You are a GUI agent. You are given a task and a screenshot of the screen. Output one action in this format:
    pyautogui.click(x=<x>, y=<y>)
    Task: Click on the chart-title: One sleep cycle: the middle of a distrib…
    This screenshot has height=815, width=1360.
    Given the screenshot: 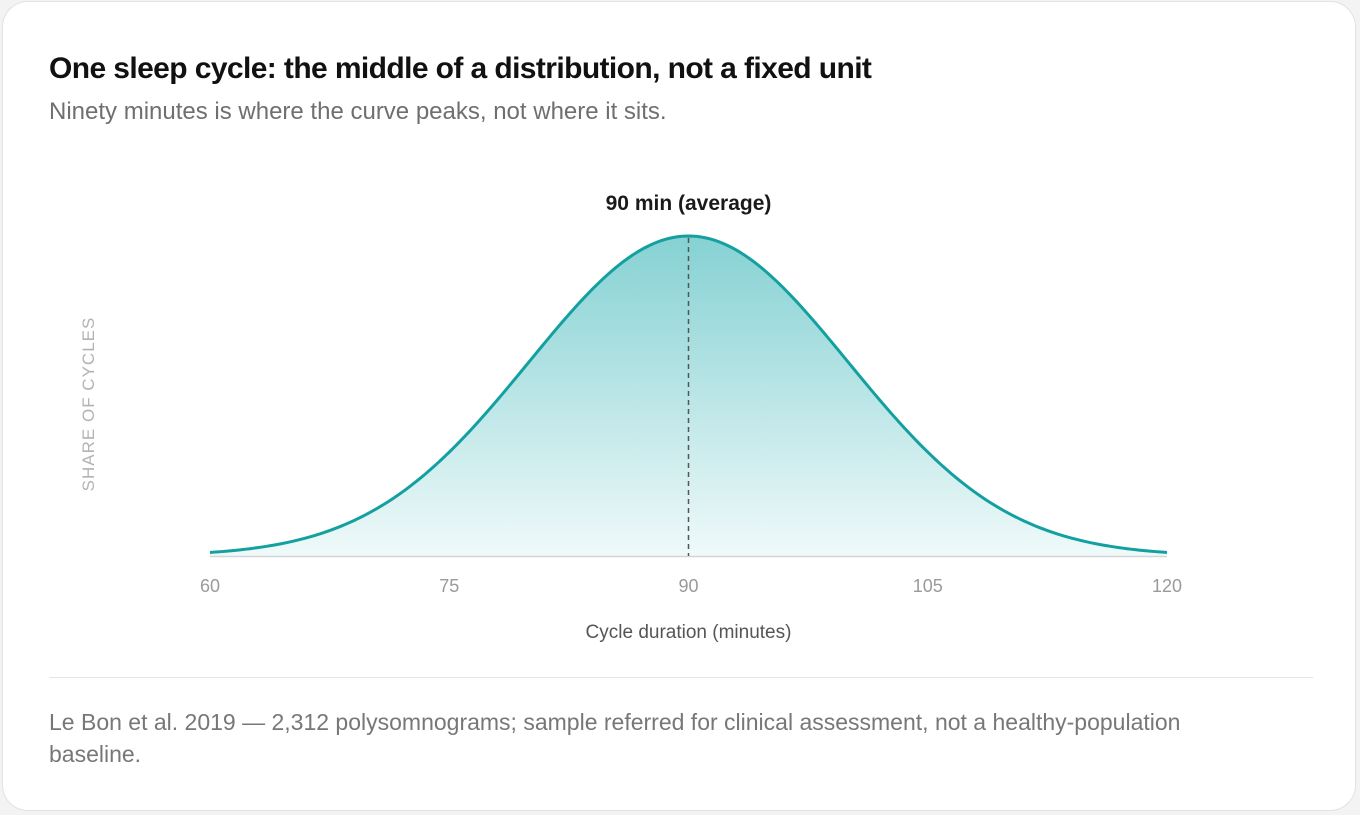 What is the action you would take?
    pyautogui.click(x=460, y=68)
    